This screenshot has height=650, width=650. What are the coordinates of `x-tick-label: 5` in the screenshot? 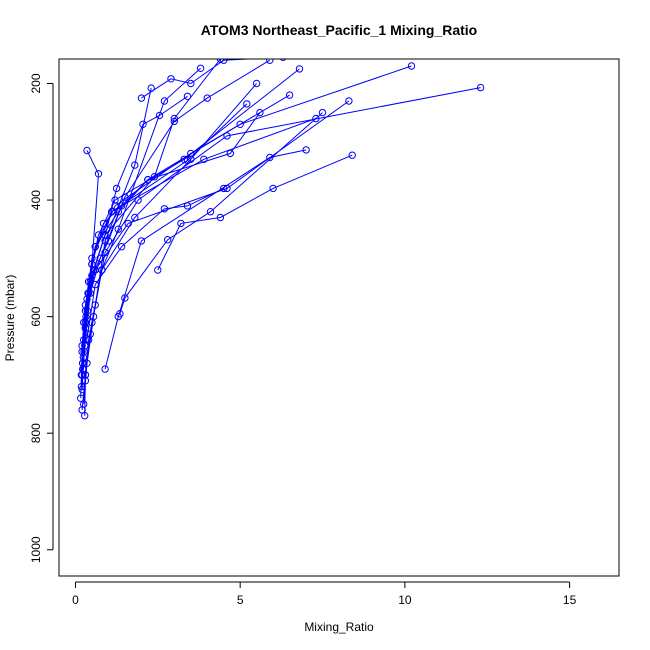 It's located at (240, 600).